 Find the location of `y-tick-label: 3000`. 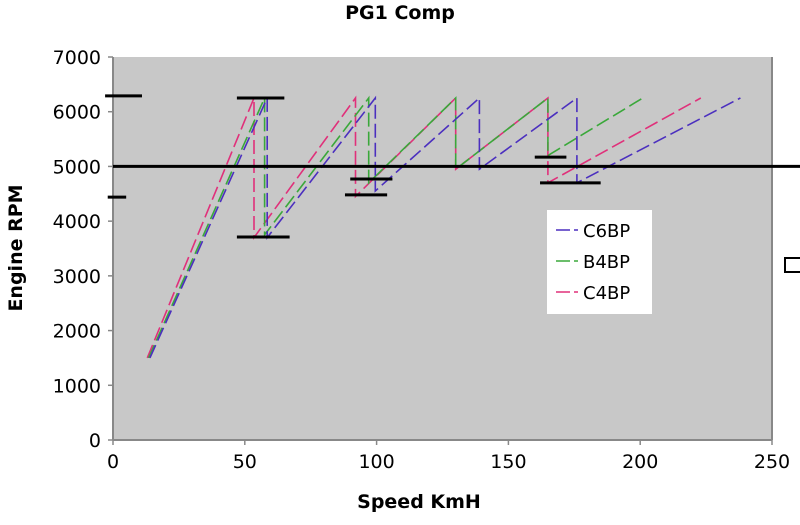

y-tick-label: 3000 is located at coordinates (77, 277).